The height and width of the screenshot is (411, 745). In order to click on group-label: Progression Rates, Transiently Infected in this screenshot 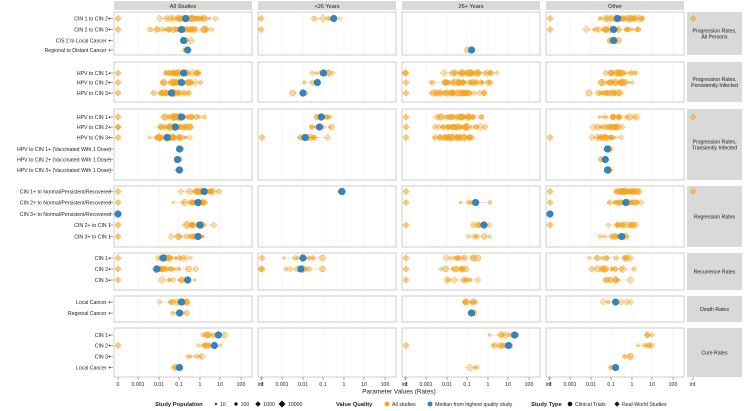, I will do `click(714, 146)`.